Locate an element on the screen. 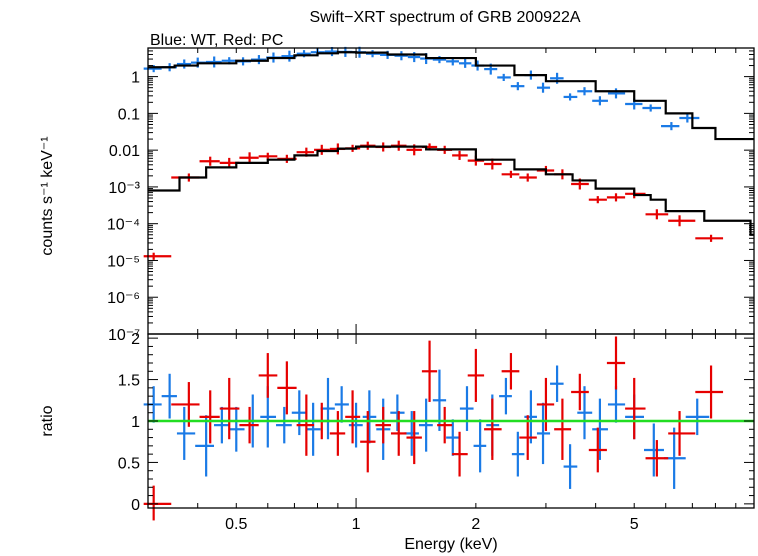 The height and width of the screenshot is (556, 758). x-tick-label: 1 is located at coordinates (356, 524).